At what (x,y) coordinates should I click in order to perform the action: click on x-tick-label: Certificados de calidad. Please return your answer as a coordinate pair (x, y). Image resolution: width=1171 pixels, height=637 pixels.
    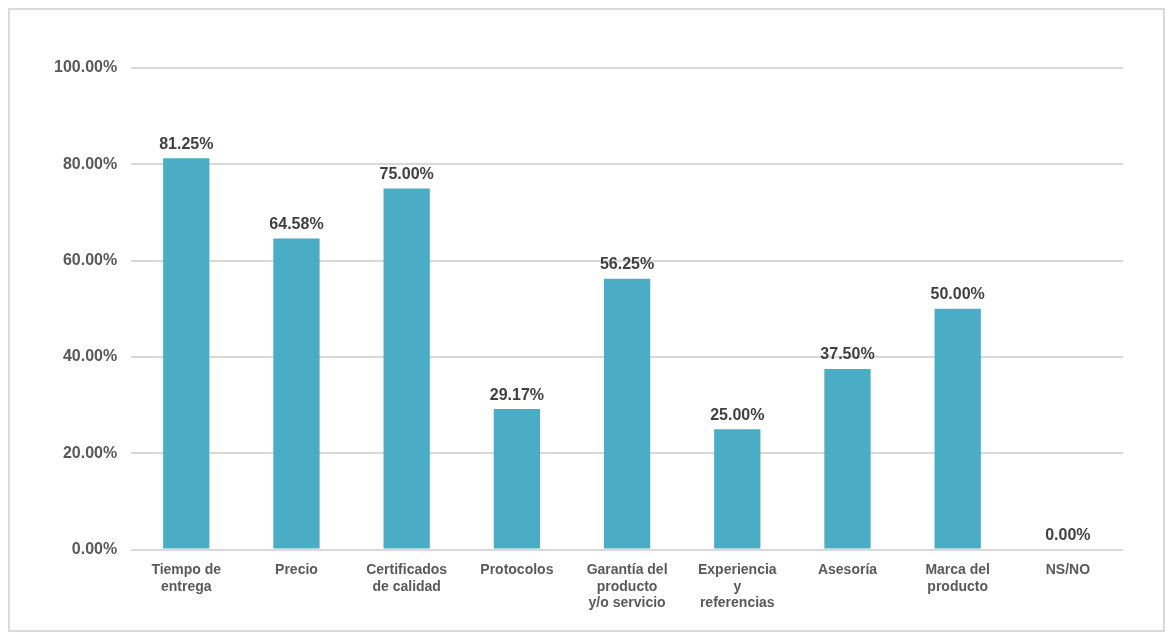
    Looking at the image, I should click on (407, 577).